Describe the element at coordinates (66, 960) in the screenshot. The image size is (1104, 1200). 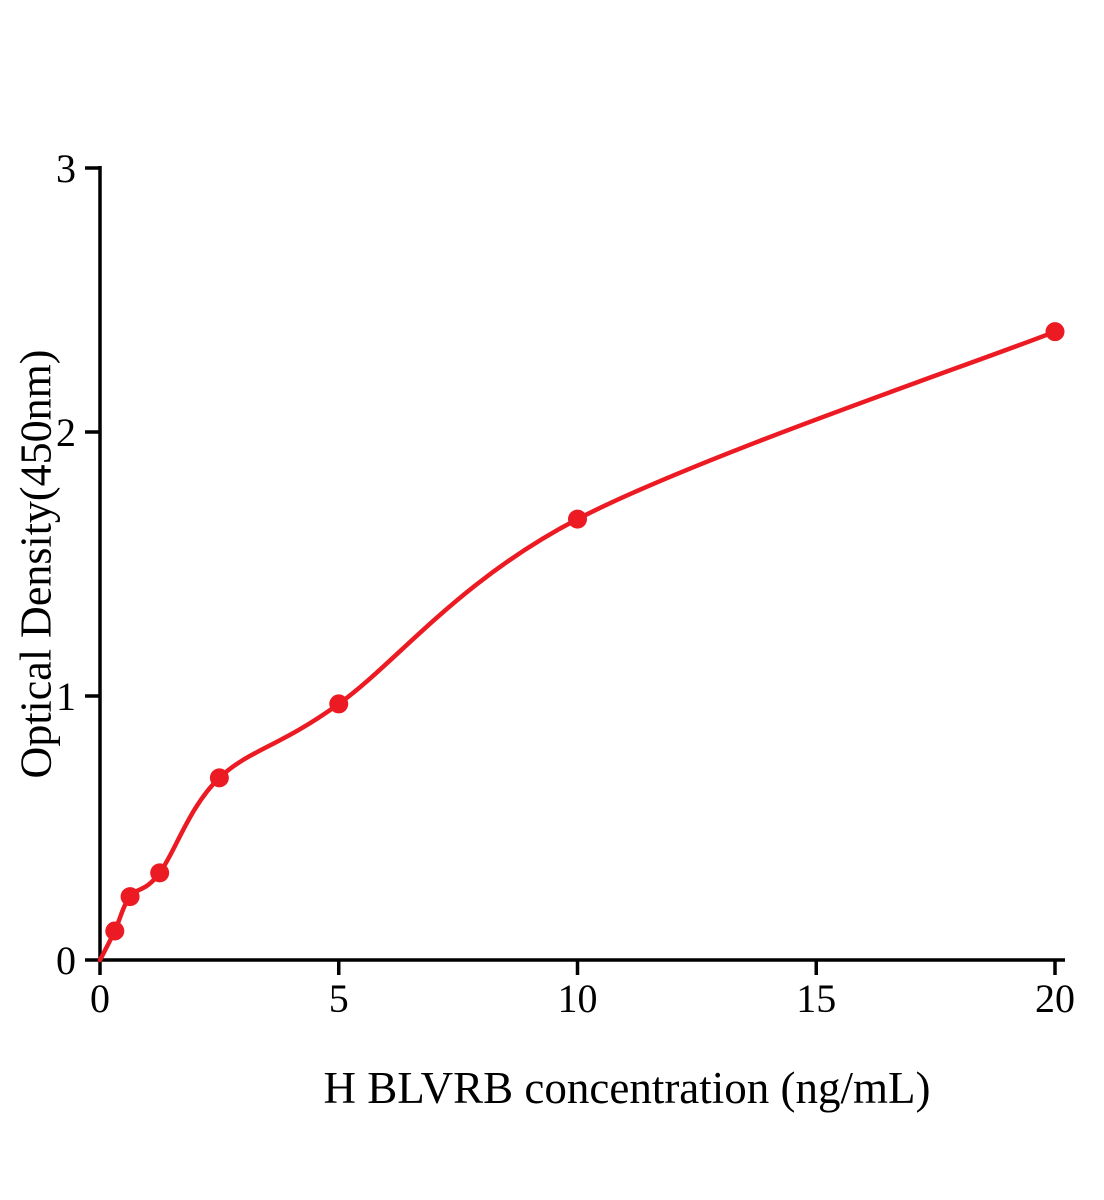
I see `y-tick-label: 0` at that location.